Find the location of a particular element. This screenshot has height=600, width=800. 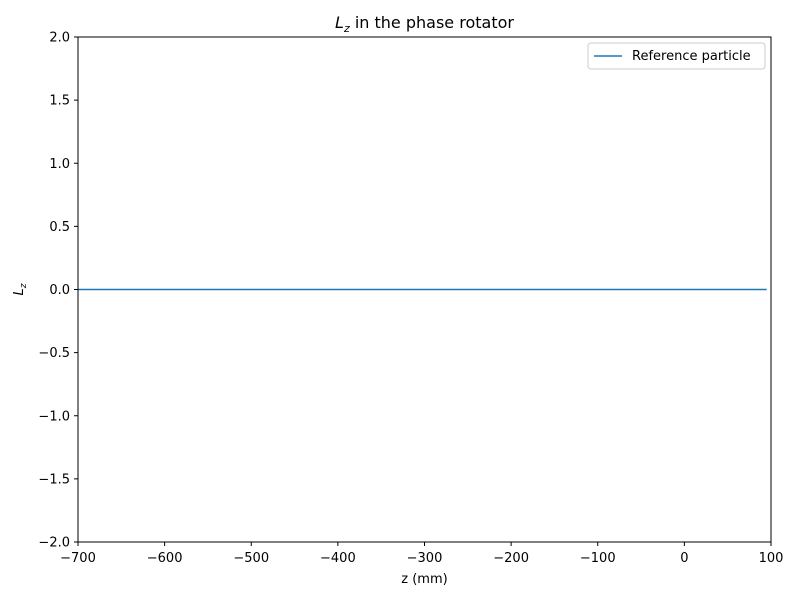

x-tick-label: 0 is located at coordinates (684, 558).